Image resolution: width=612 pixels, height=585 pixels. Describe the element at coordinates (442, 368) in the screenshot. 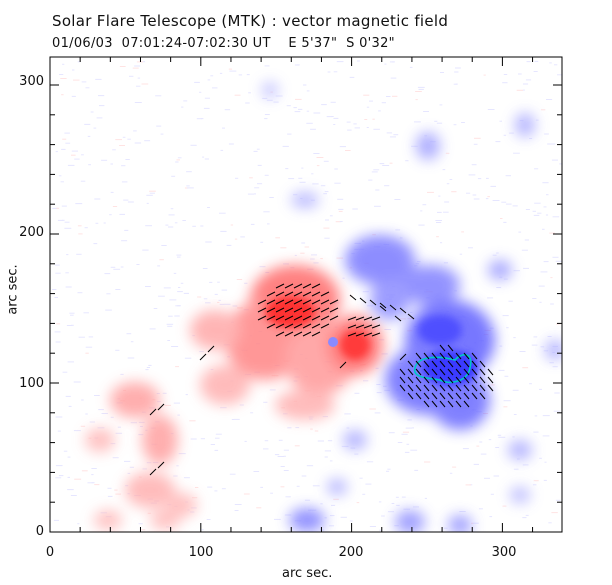

I see `contour-line` at that location.